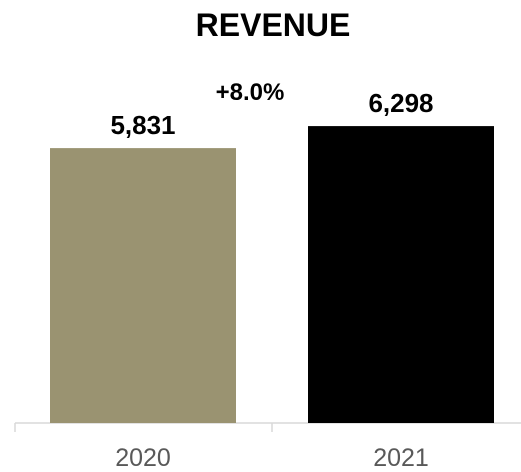 The width and height of the screenshot is (521, 472). Describe the element at coordinates (142, 125) in the screenshot. I see `value-label-2020: 5,831` at that location.